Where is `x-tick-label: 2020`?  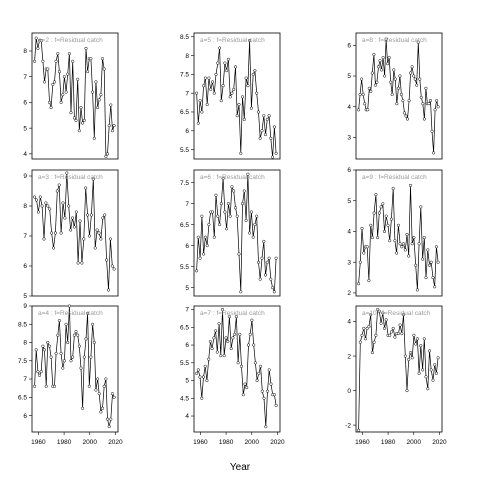
x-tick-label: 2020 is located at coordinates (115, 442).